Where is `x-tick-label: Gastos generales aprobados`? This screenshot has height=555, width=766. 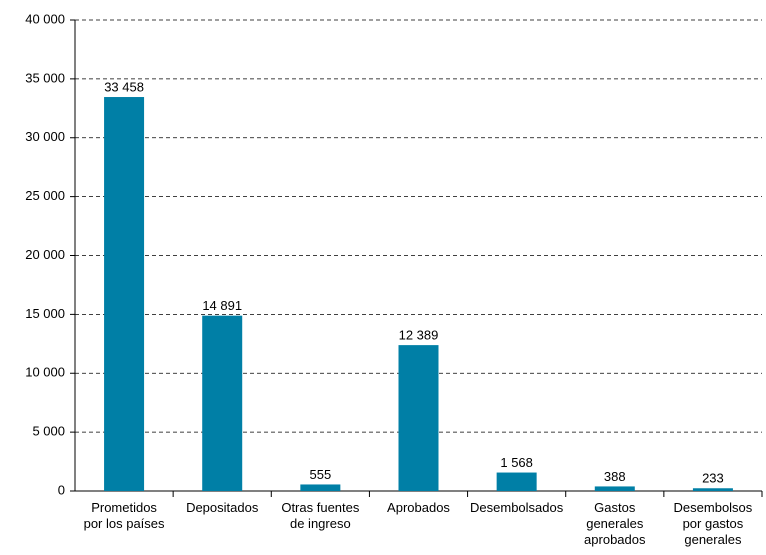
x-tick-label: Gastos generales aprobados is located at coordinates (615, 523).